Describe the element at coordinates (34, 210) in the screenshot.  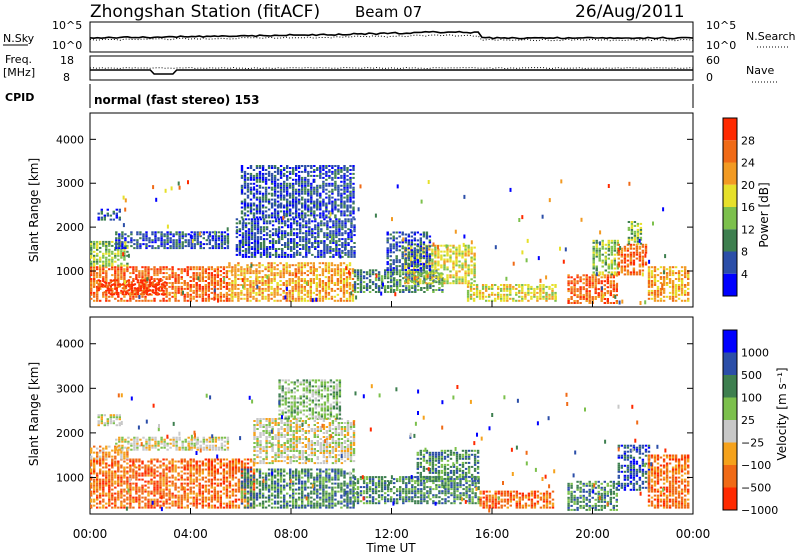
I see `power-y-label: Slant Range [km]` at that location.